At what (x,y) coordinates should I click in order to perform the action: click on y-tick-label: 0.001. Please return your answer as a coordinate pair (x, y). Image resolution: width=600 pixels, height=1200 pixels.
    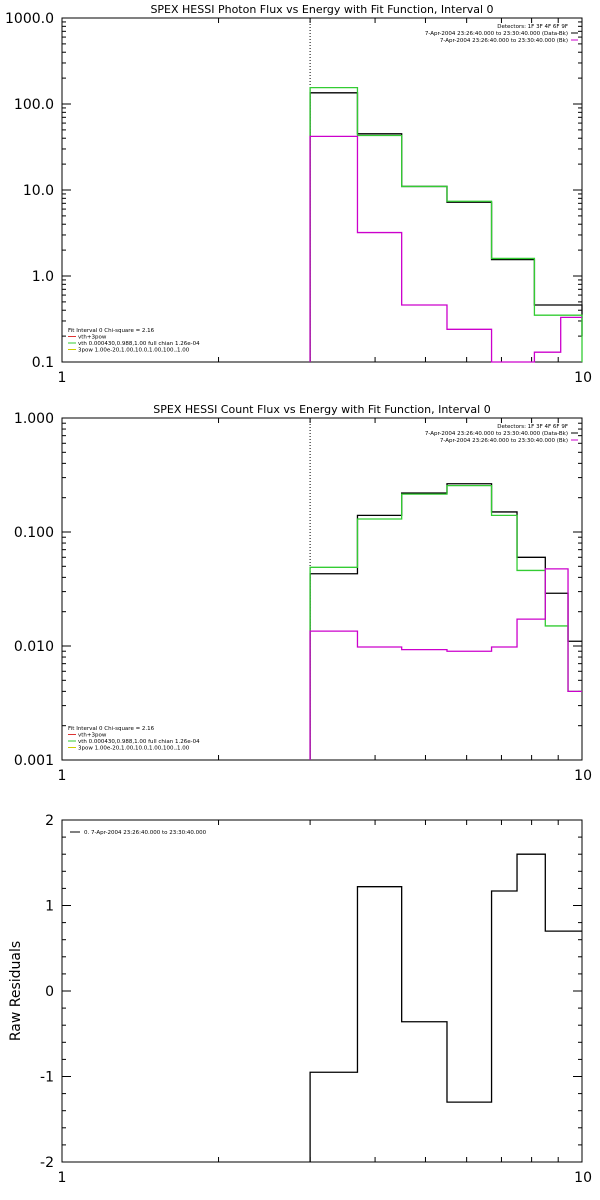
    Looking at the image, I should click on (34, 761).